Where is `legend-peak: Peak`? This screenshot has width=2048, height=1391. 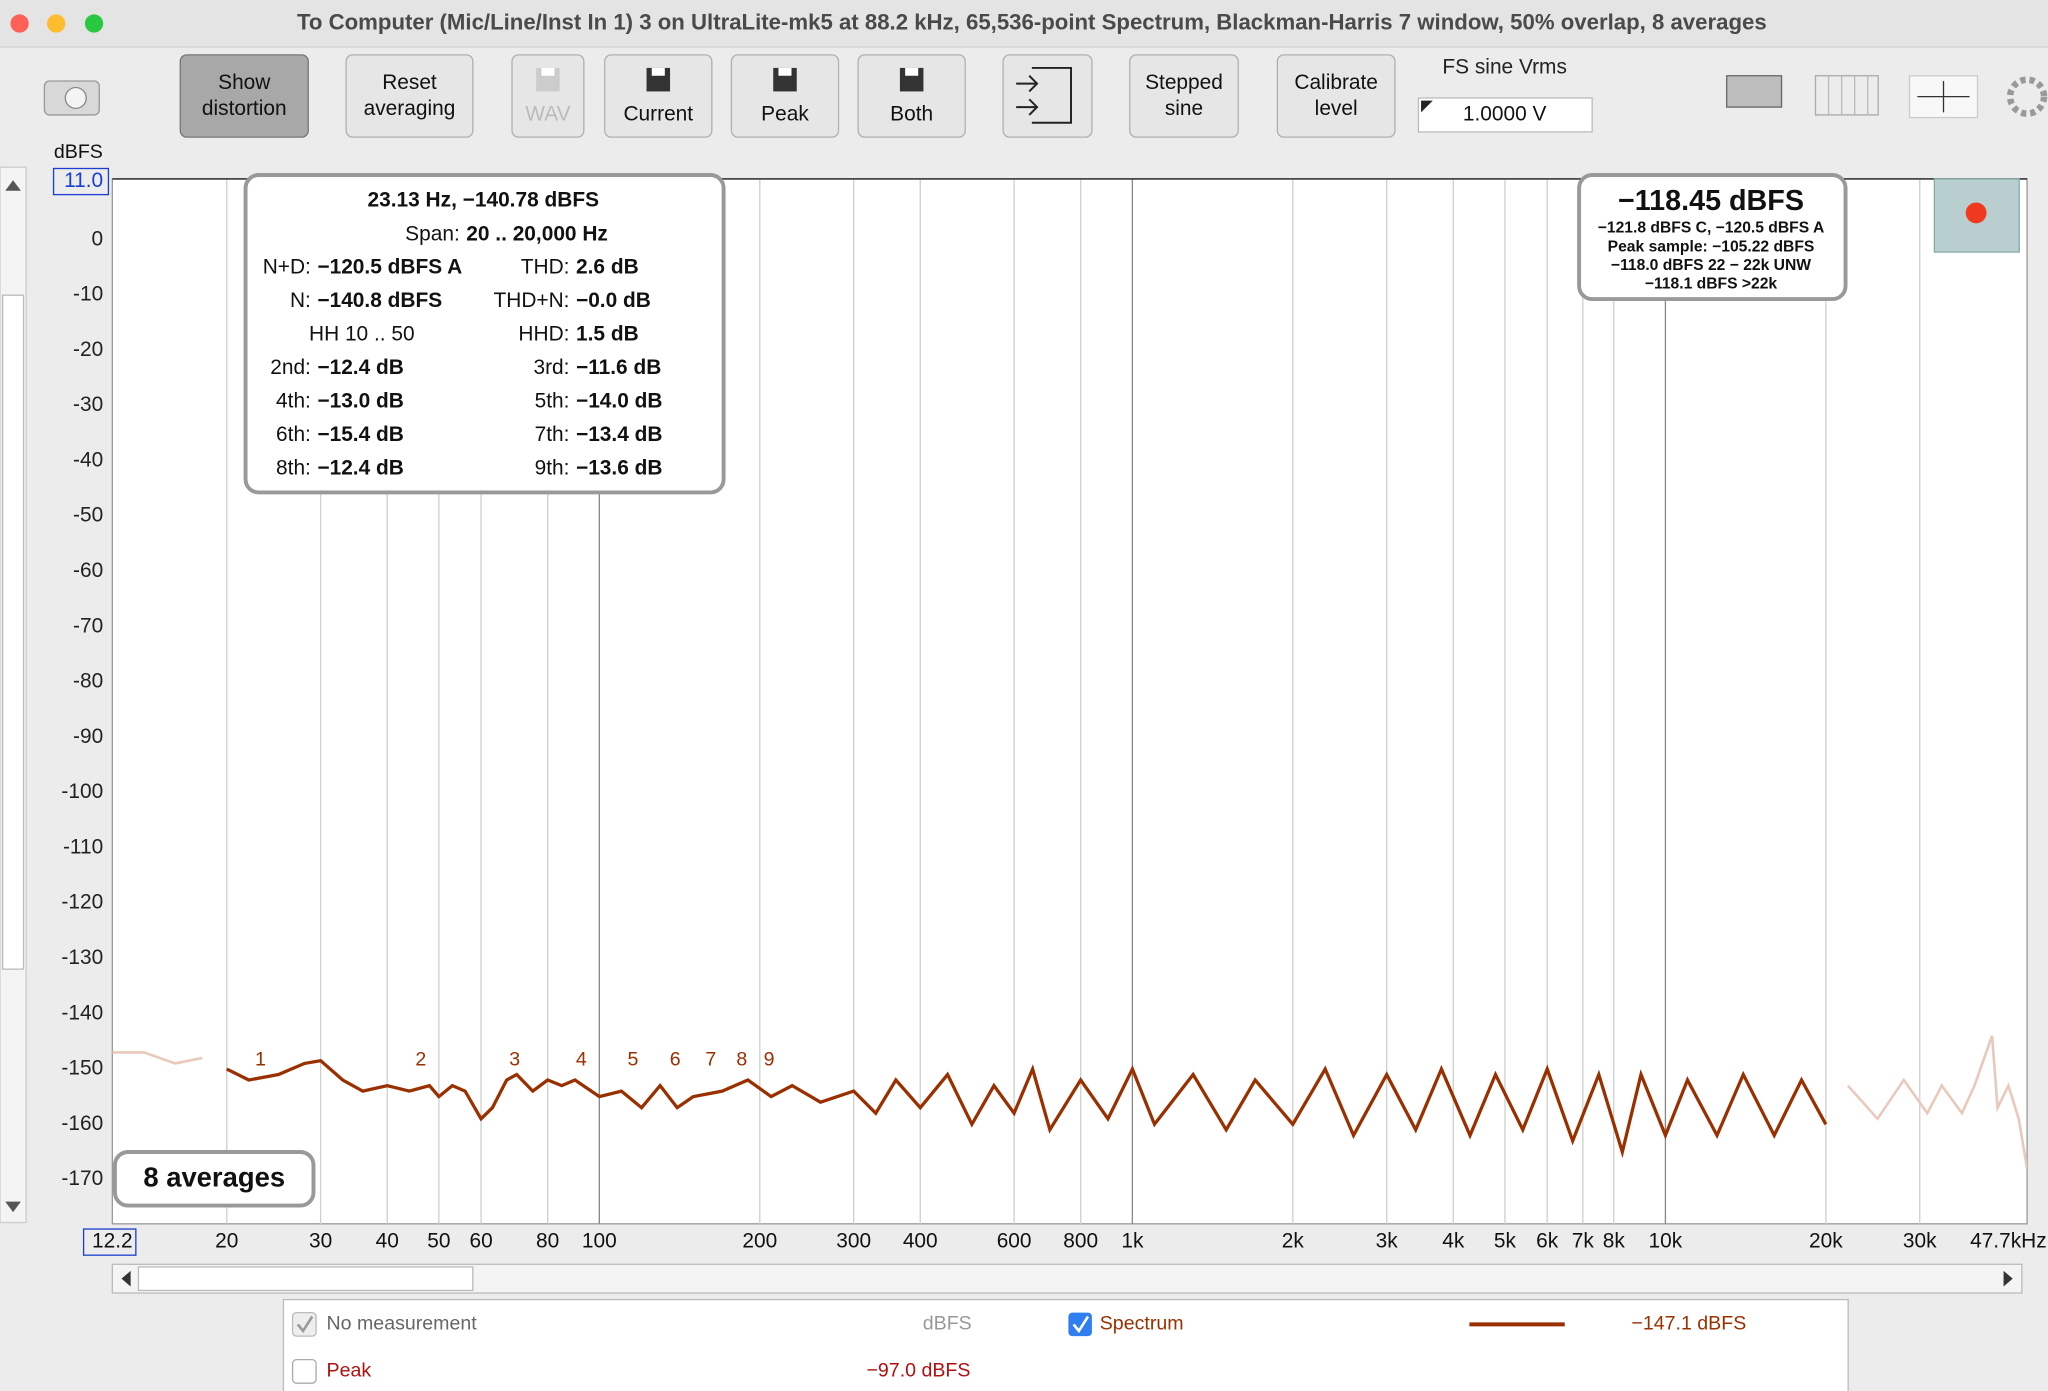
legend-peak: Peak is located at coordinates (349, 1371).